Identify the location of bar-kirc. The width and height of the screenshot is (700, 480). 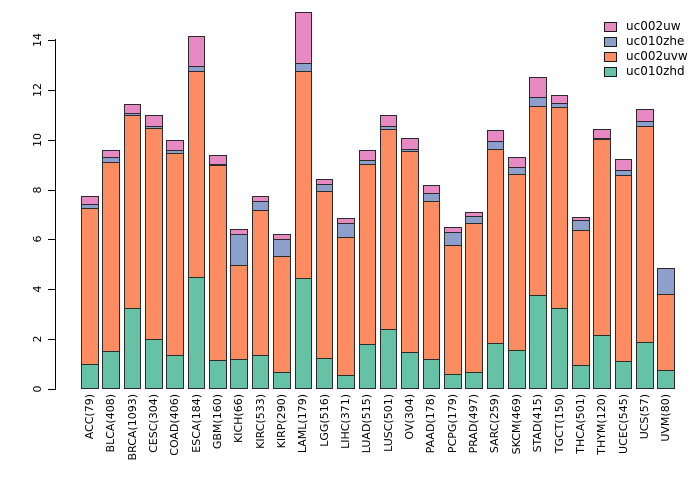
(260, 292).